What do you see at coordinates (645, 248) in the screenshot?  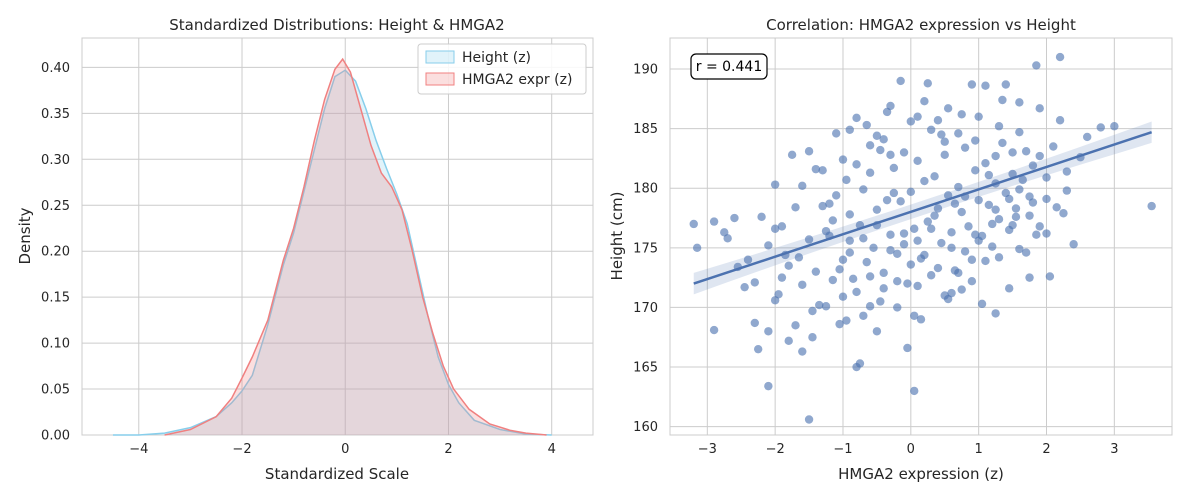 I see `scatter-y-tick-labels: 160 165 170 175 180 185 190` at bounding box center [645, 248].